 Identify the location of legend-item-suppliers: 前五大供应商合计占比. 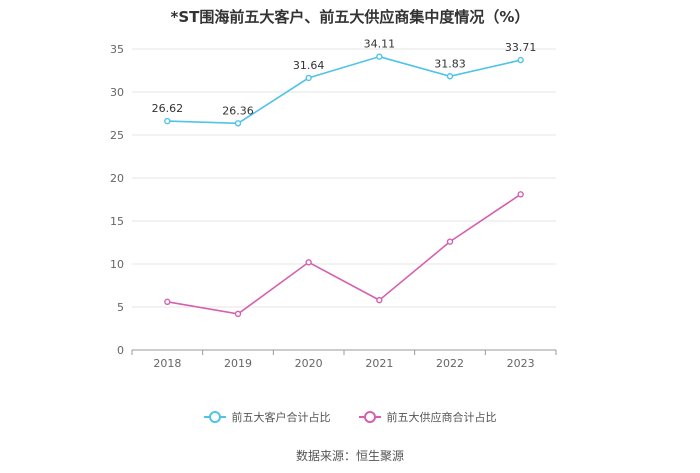
(427, 417).